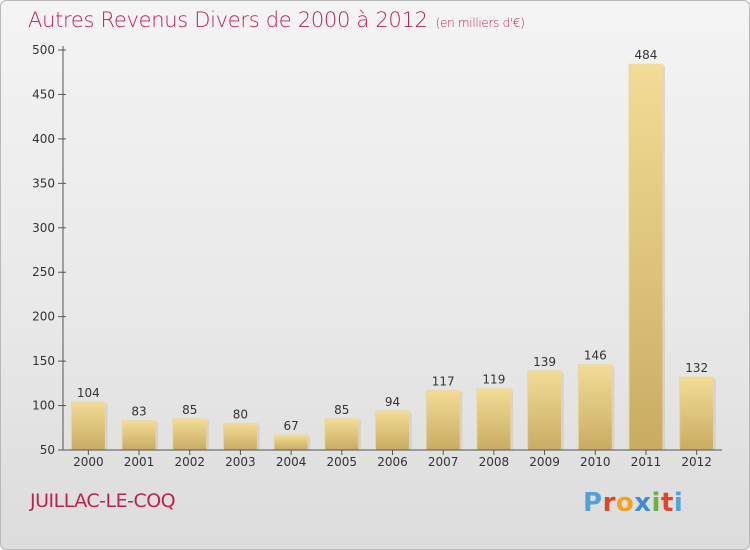 The height and width of the screenshot is (550, 750). What do you see at coordinates (595, 462) in the screenshot?
I see `x-tick-label-2010: 2010` at bounding box center [595, 462].